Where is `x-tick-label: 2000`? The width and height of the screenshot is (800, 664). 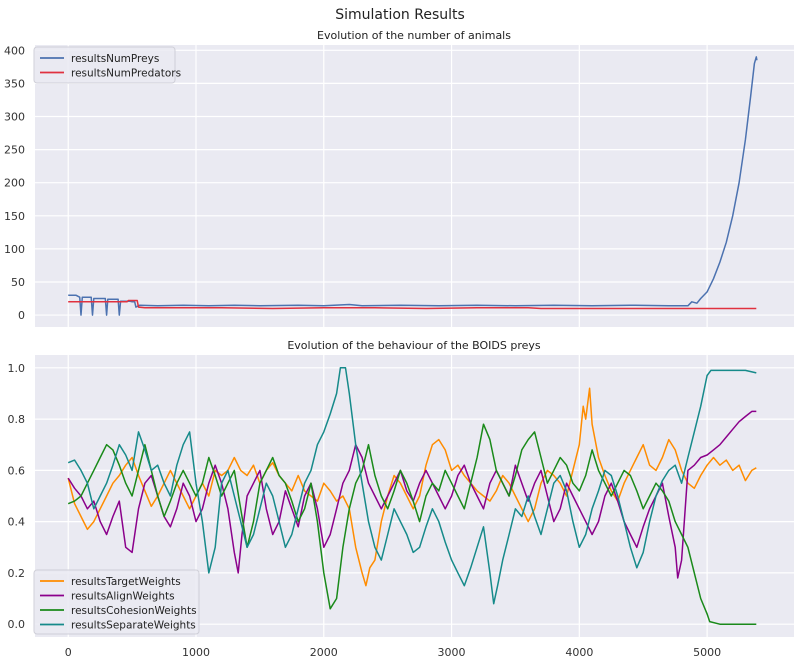
x-tick-label: 2000 is located at coordinates (324, 652).